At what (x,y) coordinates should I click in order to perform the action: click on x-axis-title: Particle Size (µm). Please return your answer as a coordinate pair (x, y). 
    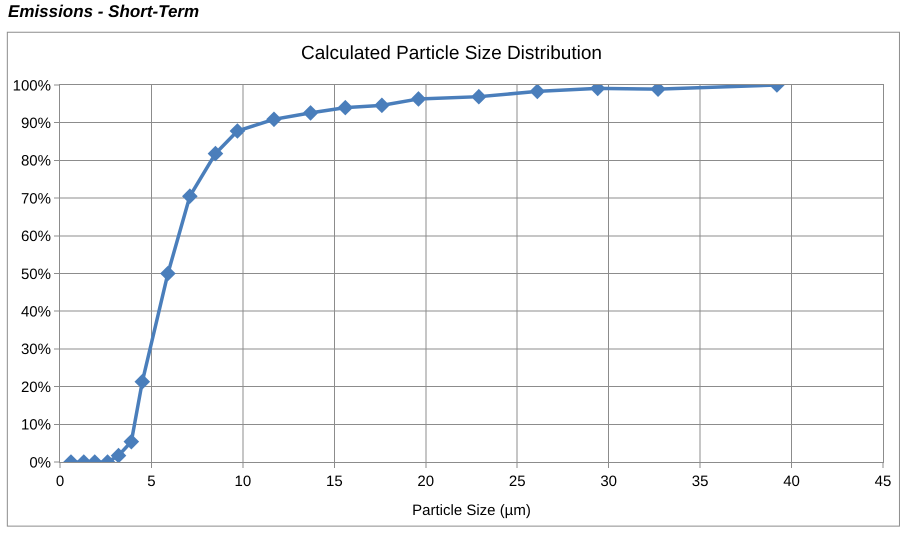
    Looking at the image, I should click on (471, 510).